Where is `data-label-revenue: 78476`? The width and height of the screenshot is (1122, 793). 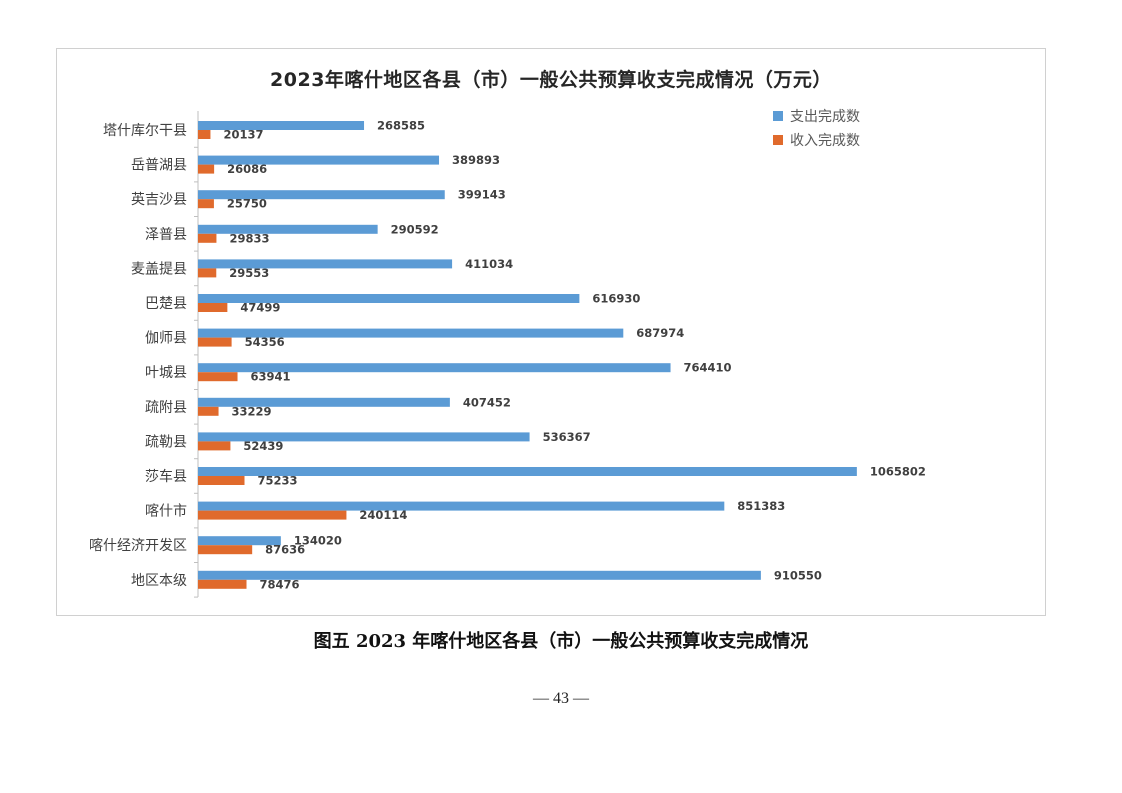 data-label-revenue: 78476 is located at coordinates (280, 584).